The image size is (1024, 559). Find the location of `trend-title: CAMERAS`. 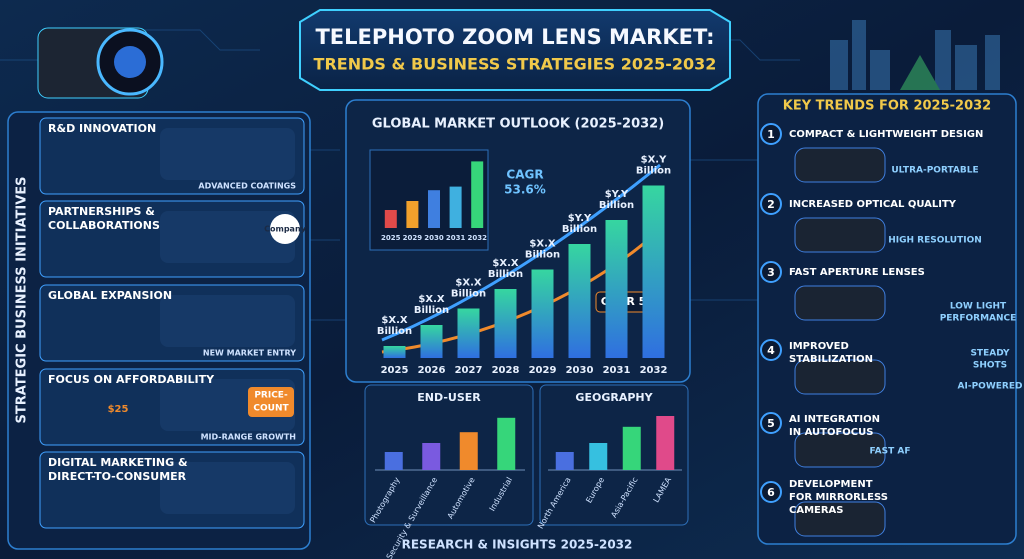

trend-title: CAMERAS is located at coordinates (816, 510).